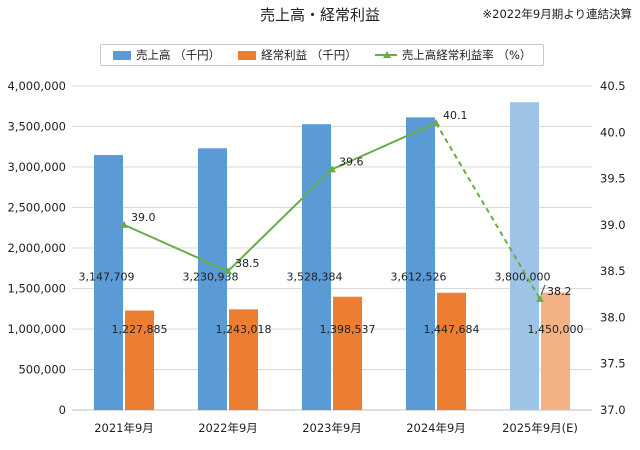  Describe the element at coordinates (348, 329) in the screenshot. I see `profit-value-label: 1,398,537` at that location.